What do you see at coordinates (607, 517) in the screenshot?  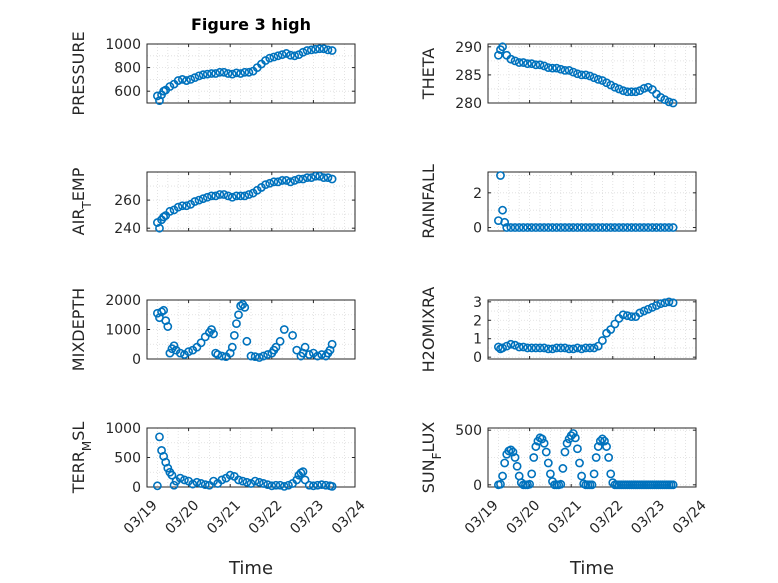 I see `x-tick-label: 03/22` at bounding box center [607, 517].